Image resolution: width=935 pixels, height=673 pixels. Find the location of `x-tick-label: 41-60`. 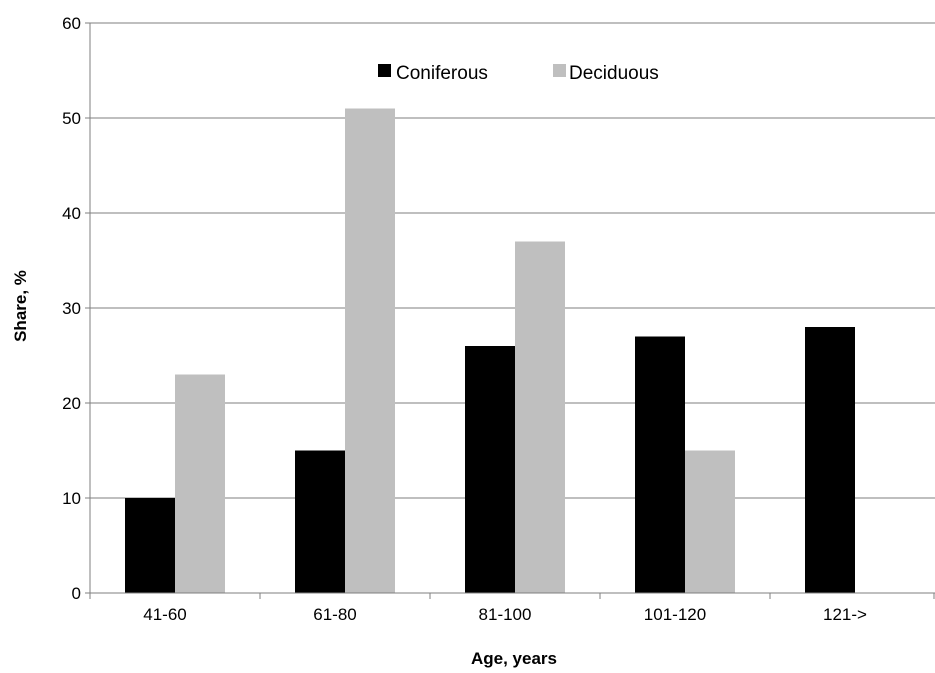

x-tick-label: 41-60 is located at coordinates (164, 614).